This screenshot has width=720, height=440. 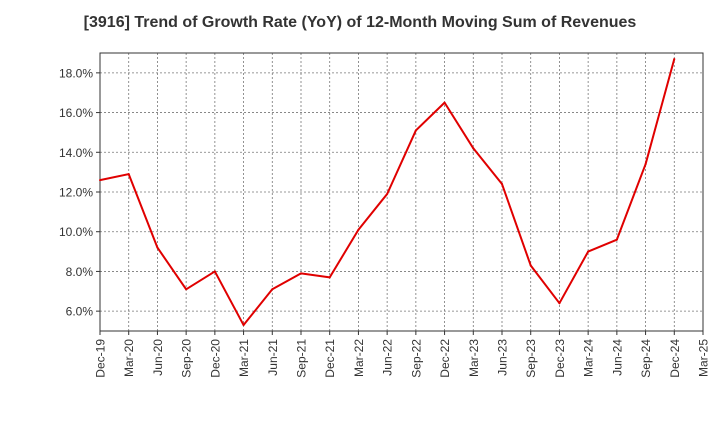 I want to click on x-tick-label: Sep-24, so click(x=646, y=358).